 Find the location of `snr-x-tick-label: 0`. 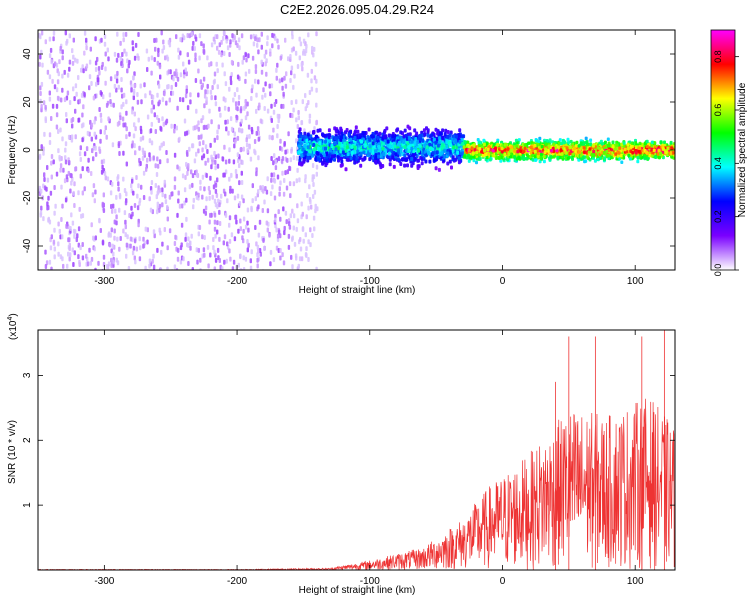

snr-x-tick-label: 0 is located at coordinates (503, 581).